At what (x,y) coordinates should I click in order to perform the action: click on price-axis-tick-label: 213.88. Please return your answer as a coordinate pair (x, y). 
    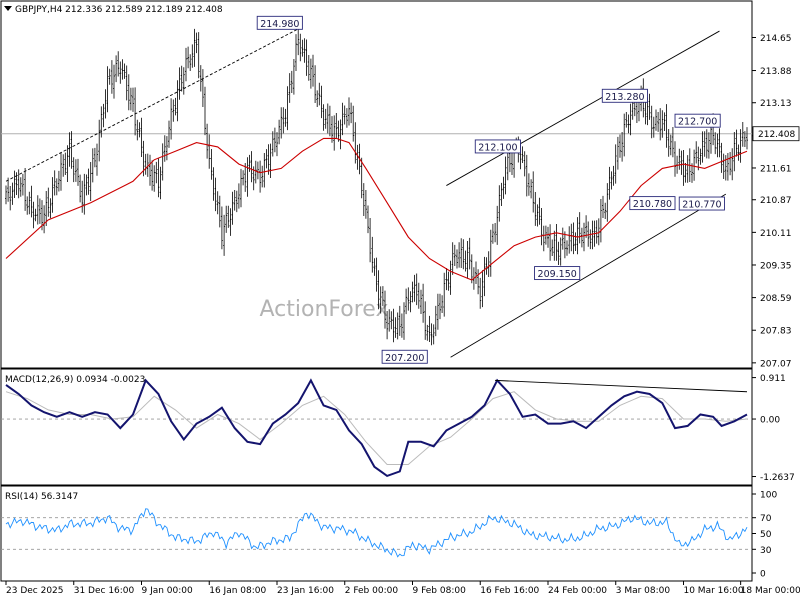
    Looking at the image, I should click on (776, 72).